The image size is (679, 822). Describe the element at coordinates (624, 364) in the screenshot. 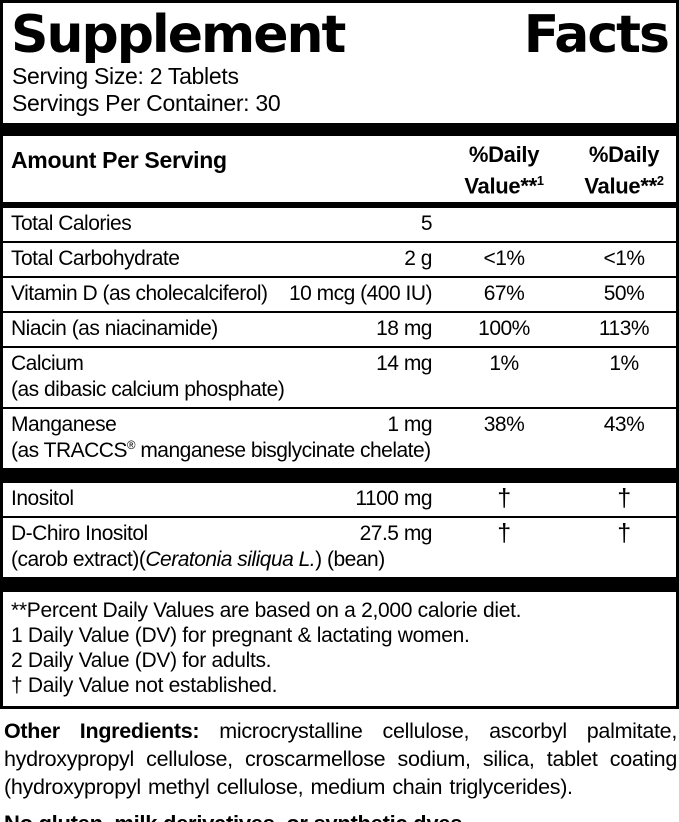

I see `nutrient-dv2: 1%` at that location.